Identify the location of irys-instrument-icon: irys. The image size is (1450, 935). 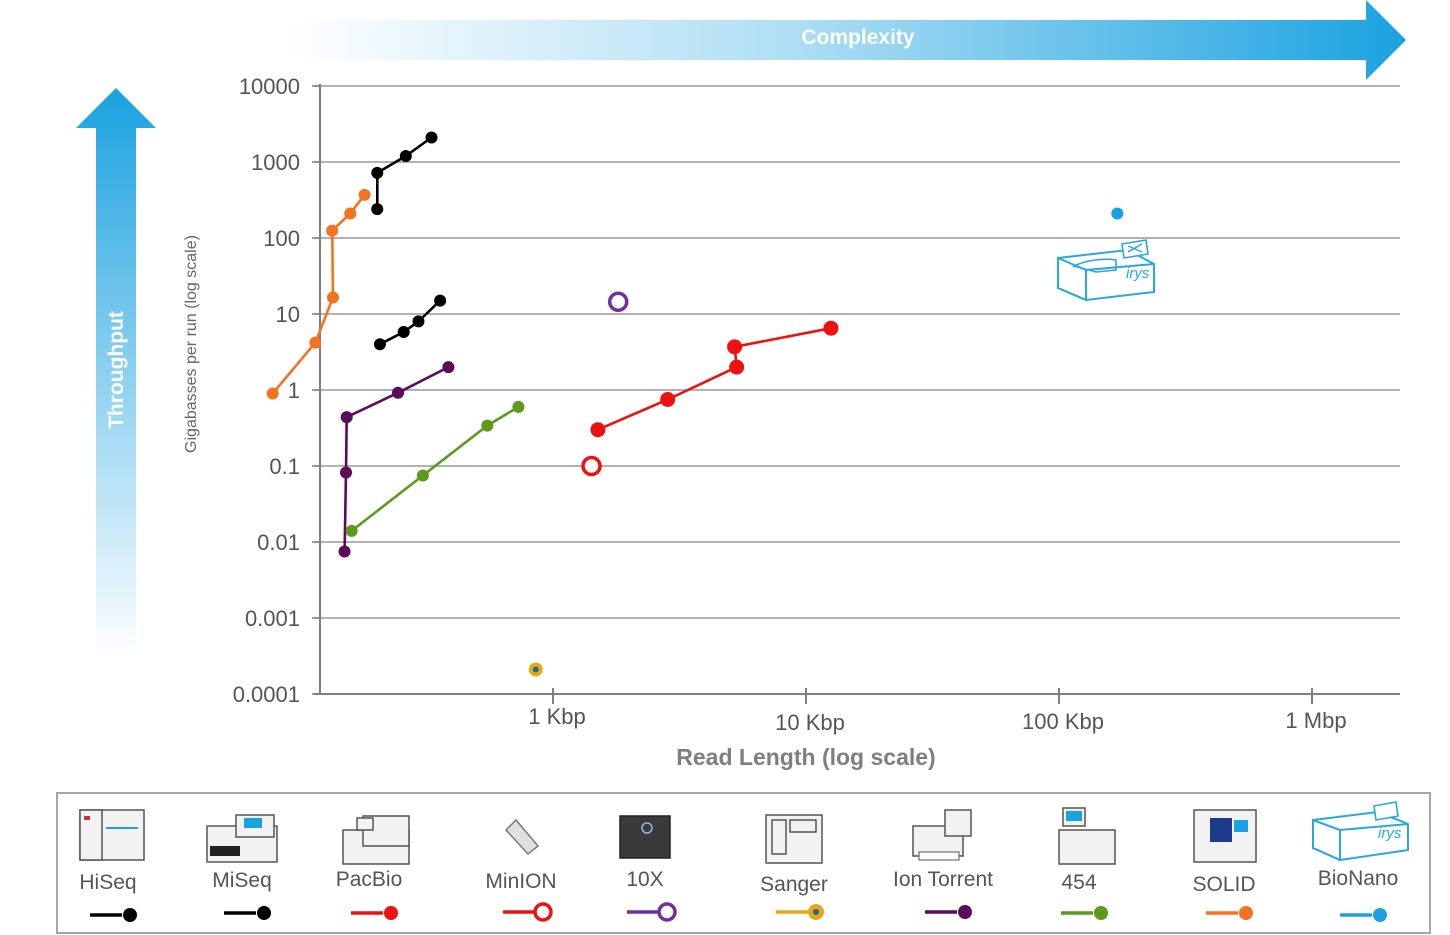
(1106, 270).